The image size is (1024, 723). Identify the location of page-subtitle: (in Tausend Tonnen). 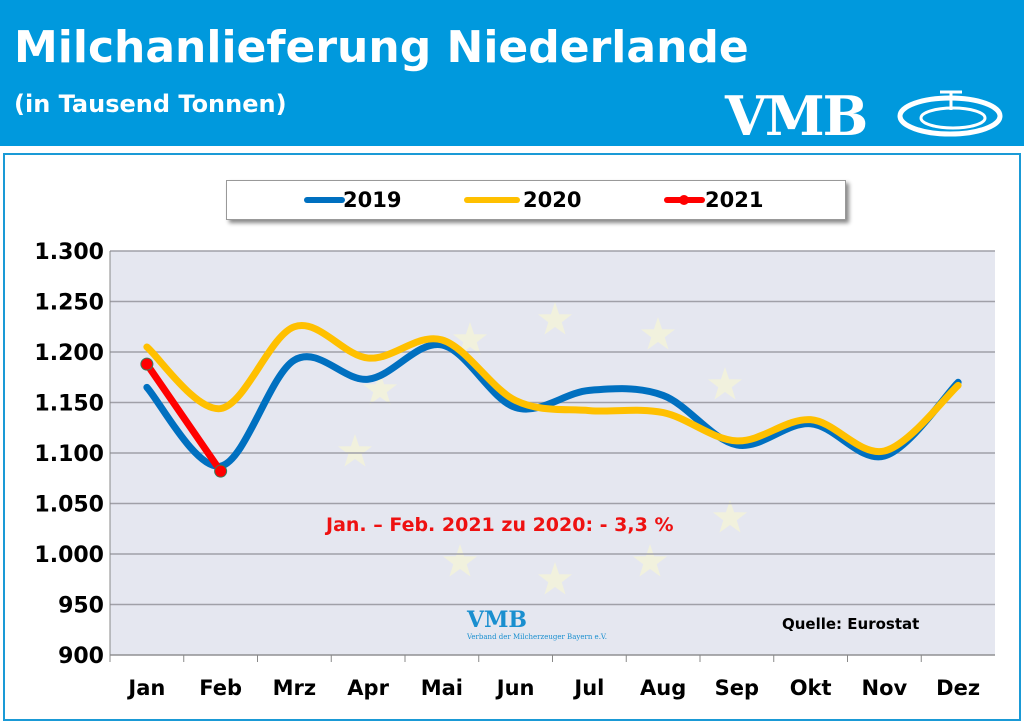
(150, 104).